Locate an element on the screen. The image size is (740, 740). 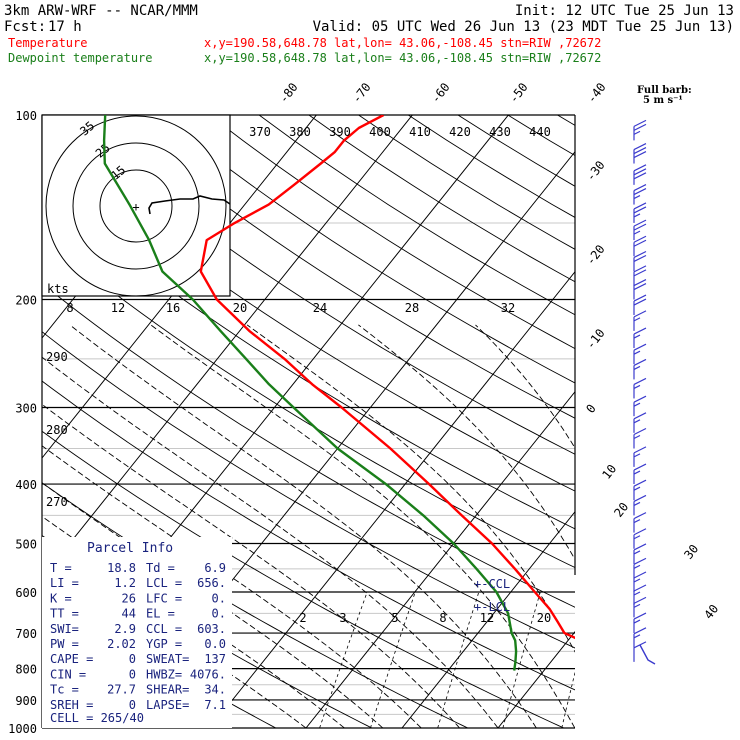
parcel-label: TT = is located at coordinates (64, 614).